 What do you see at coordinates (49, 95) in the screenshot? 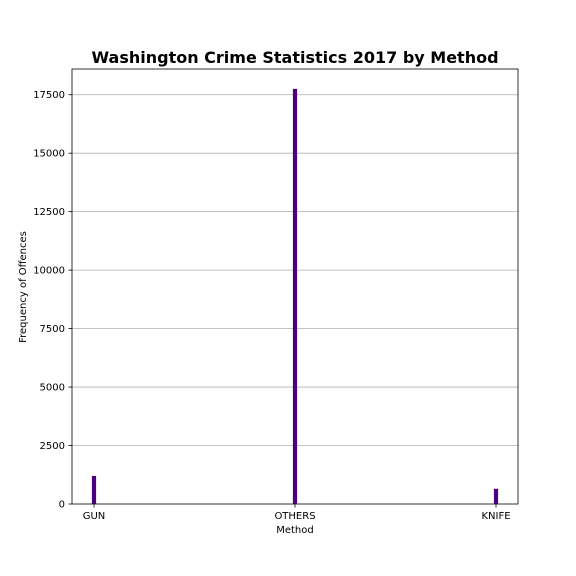
I see `y-tick-label: 17500` at bounding box center [49, 95].